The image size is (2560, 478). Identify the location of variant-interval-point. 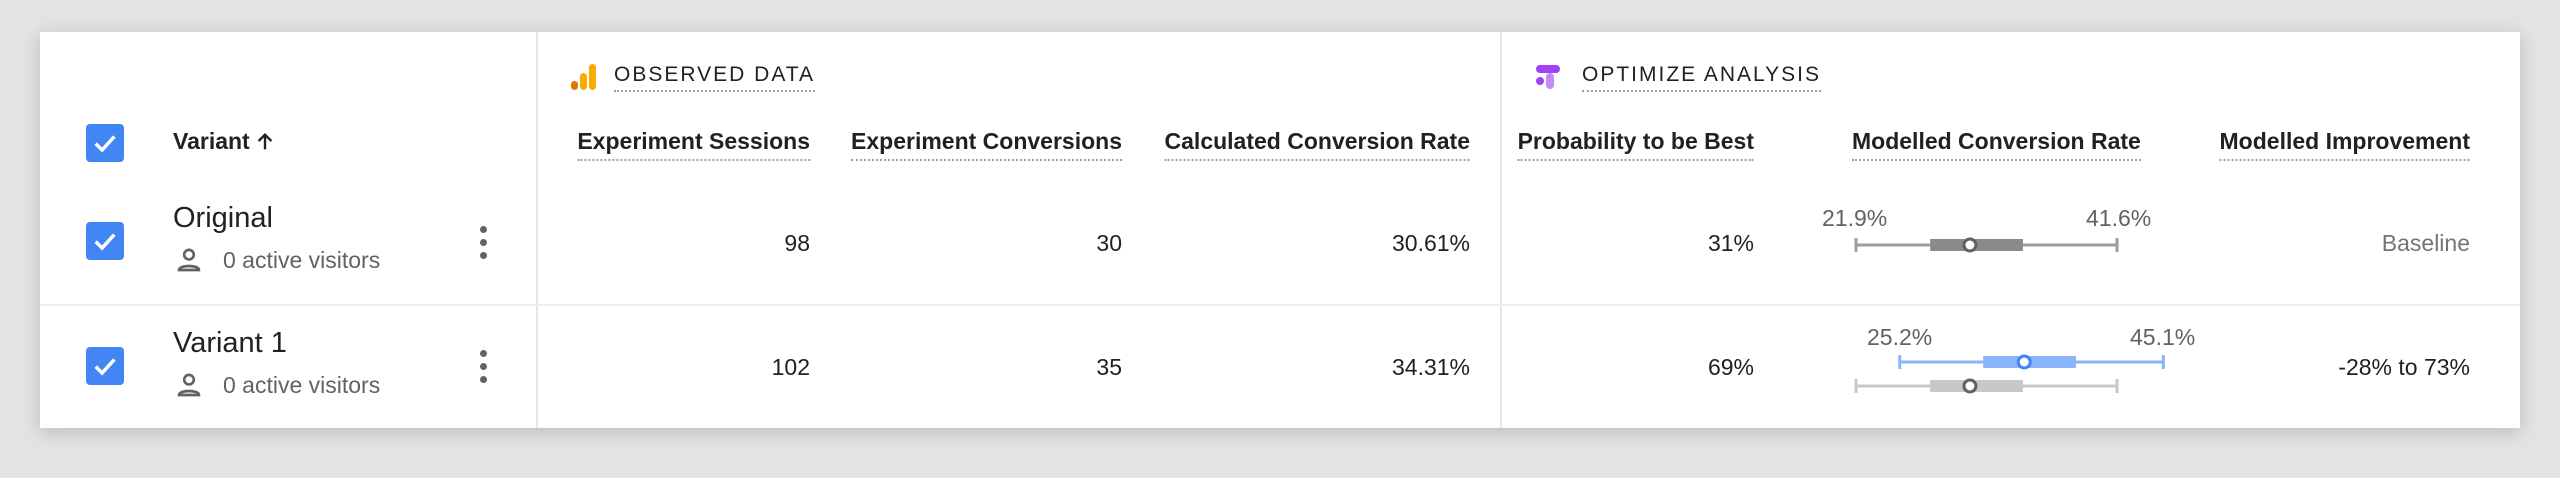
(2024, 362).